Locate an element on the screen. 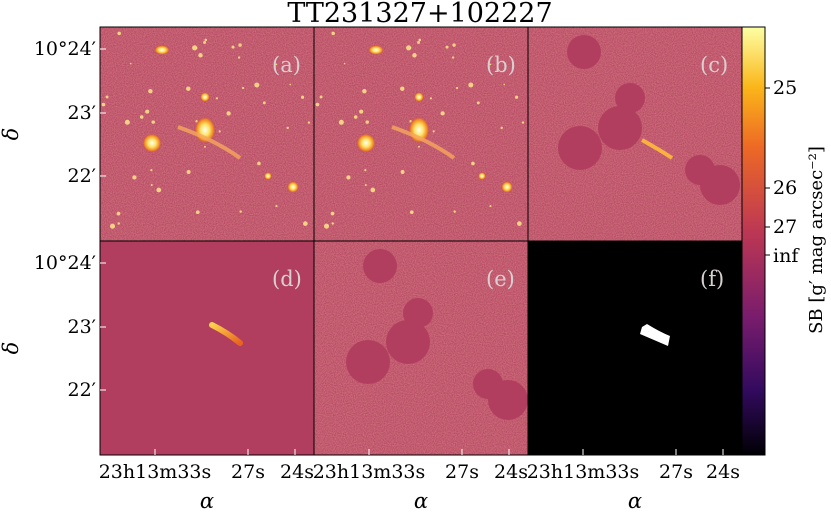 The image size is (831, 513). ytick-bottom-0: 10°24′ is located at coordinates (65, 263).